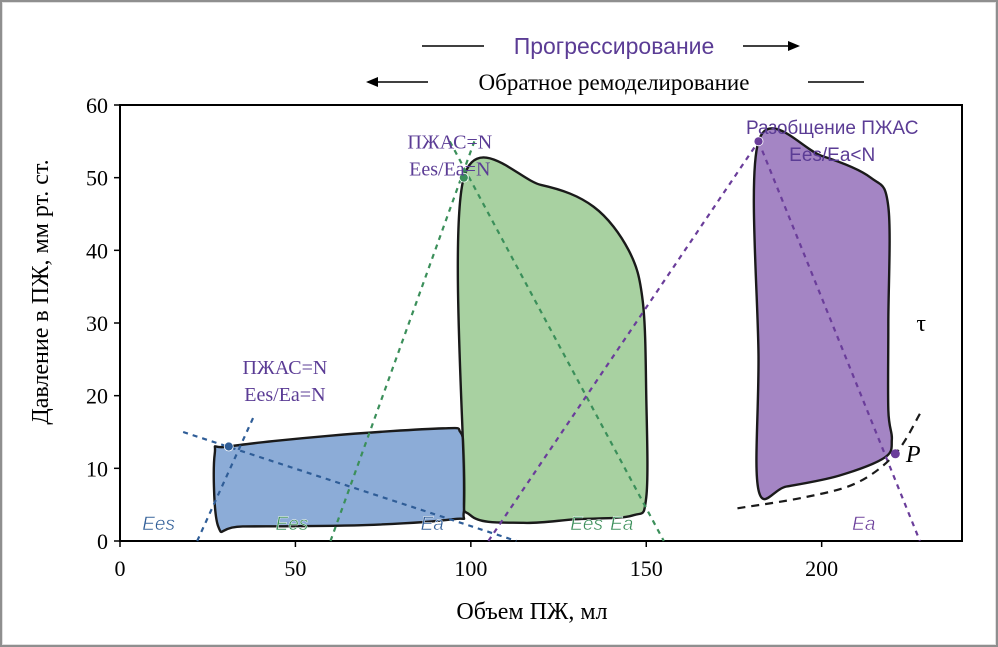  Describe the element at coordinates (614, 46) in the screenshot. I see `progression-label: Прогрессирование` at that location.